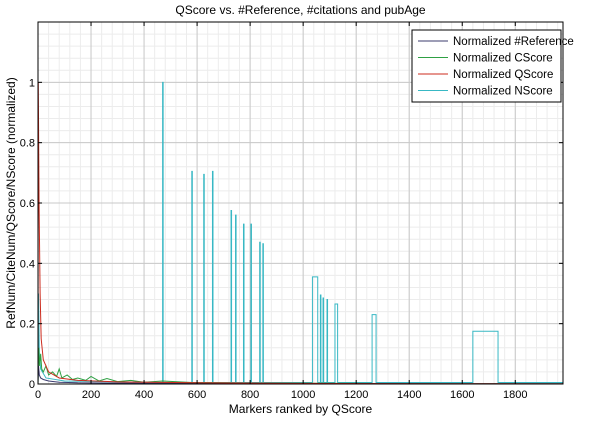 This screenshot has width=600, height=421. Describe the element at coordinates (513, 42) in the screenshot. I see `legend-label: Normalized #Reference` at that location.